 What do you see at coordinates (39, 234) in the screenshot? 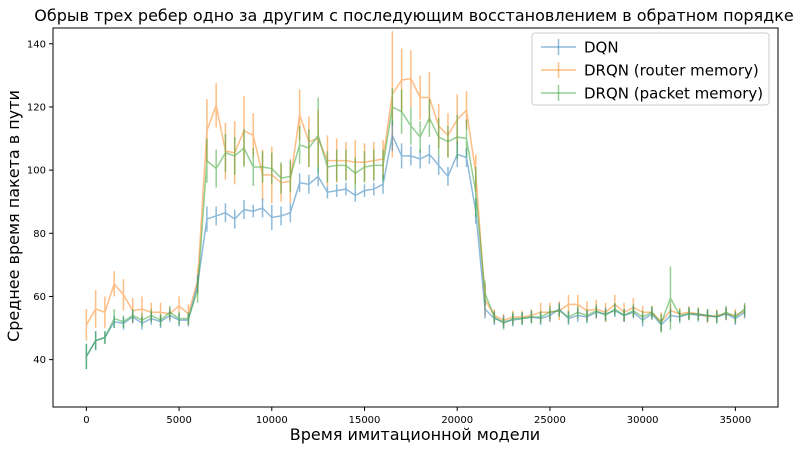
I see `y-tick-label: 80` at bounding box center [39, 234].